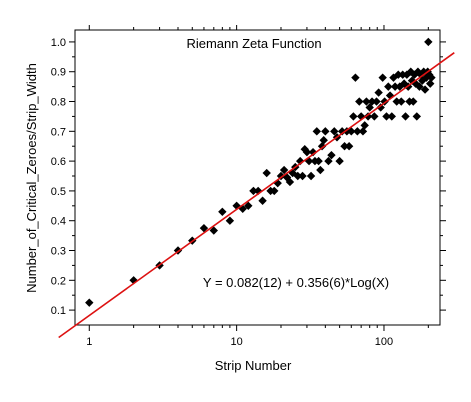  Describe the element at coordinates (58, 222) in the screenshot. I see `y-tick-label: 0.4` at that location.